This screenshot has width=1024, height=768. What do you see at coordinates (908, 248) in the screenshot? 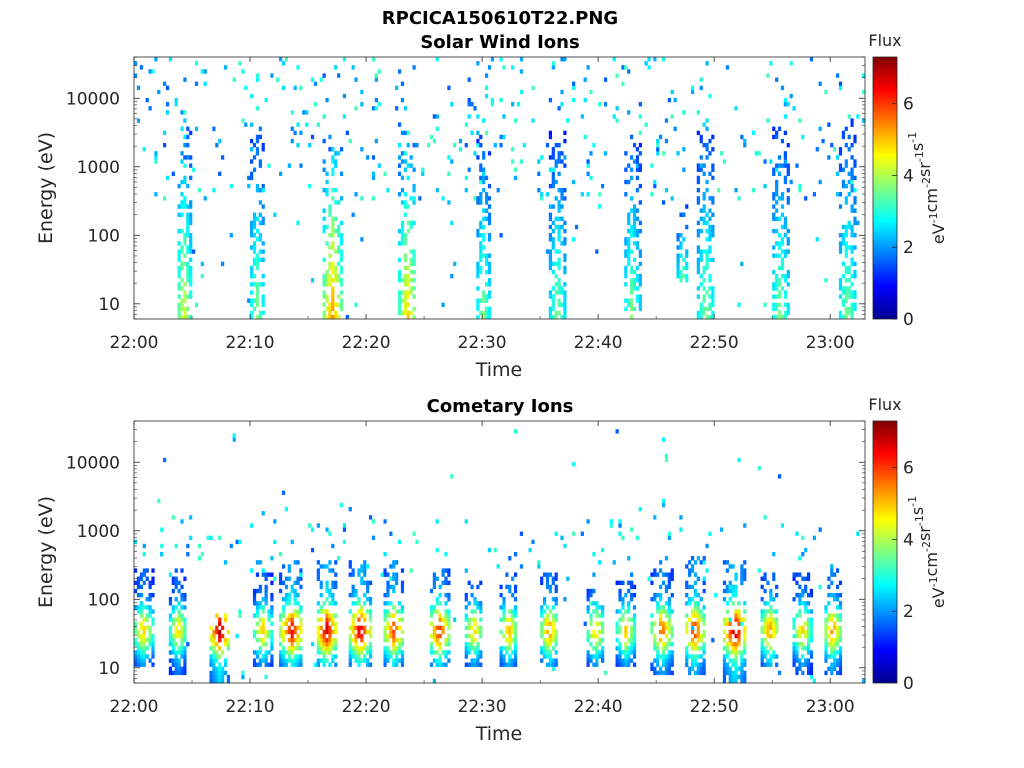
I see `colorbar-tick-label: 2` at bounding box center [908, 248].